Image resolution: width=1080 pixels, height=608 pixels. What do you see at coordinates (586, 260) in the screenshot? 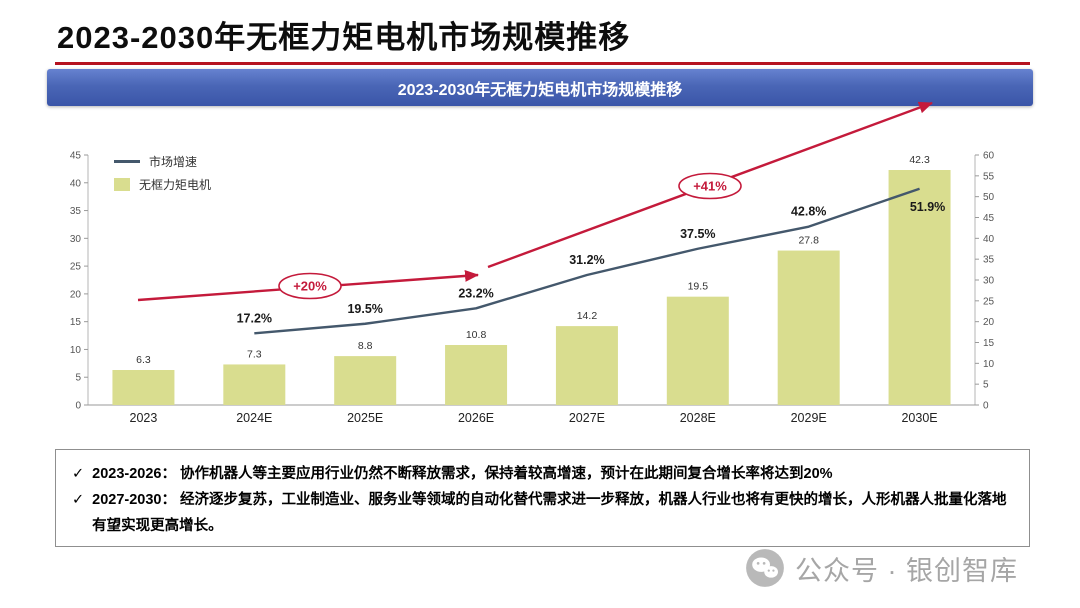
I see `svg-text: 31.2%` at bounding box center [586, 260].